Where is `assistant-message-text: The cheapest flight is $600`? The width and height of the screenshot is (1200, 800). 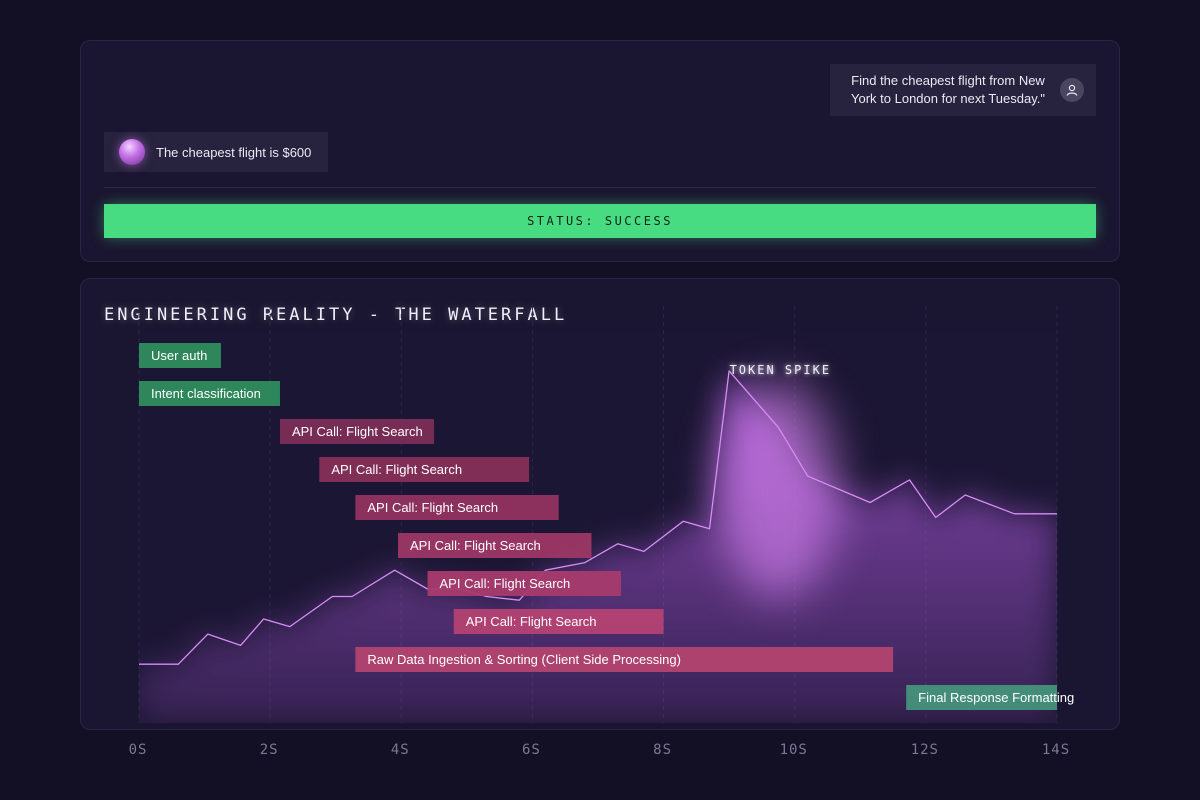 assistant-message-text: The cheapest flight is $600 is located at coordinates (234, 152).